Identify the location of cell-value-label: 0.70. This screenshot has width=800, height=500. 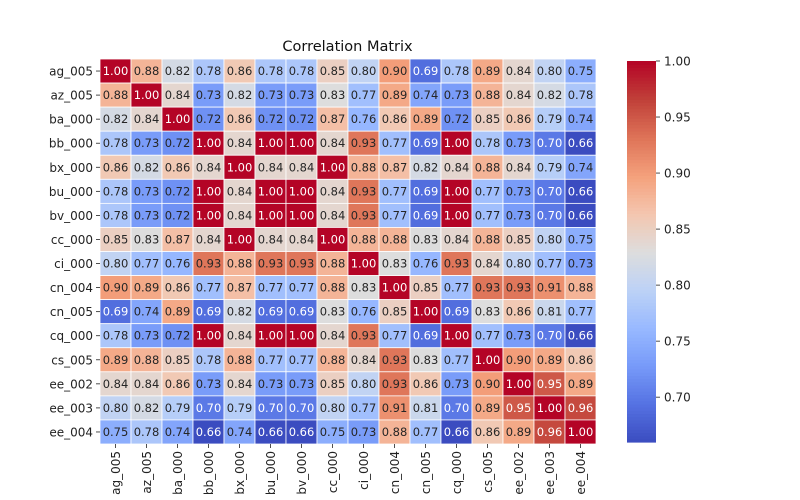
(457, 408).